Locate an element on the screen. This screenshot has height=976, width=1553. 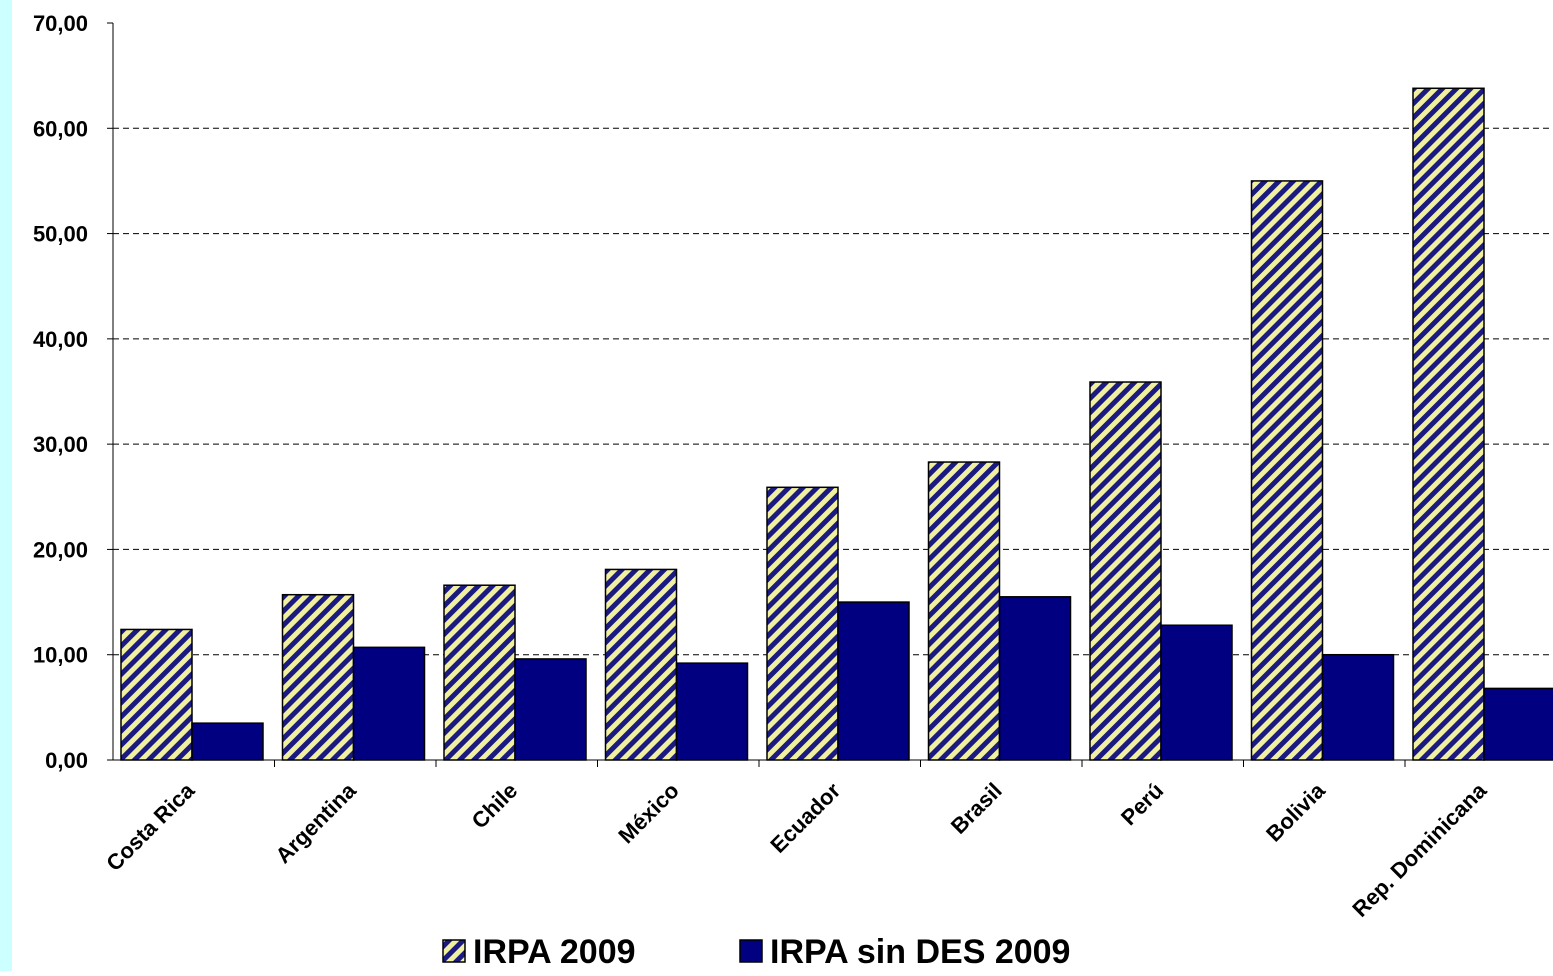
x-category-label: Argentina is located at coordinates (315, 822).